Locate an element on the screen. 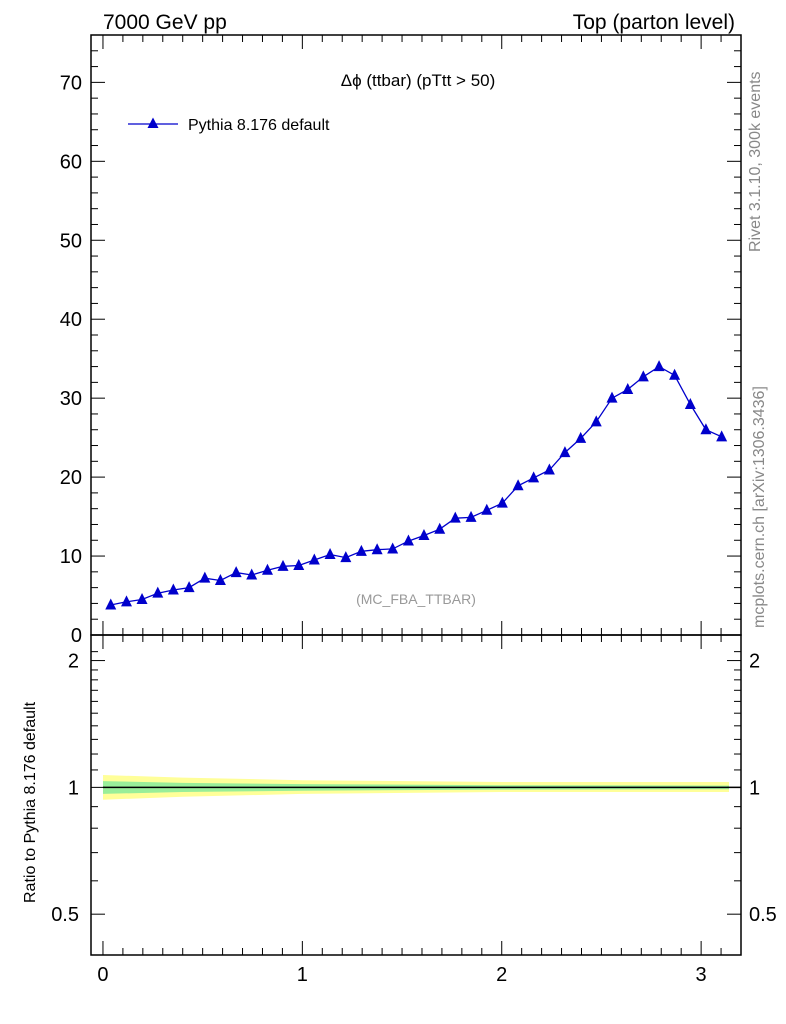 Image resolution: width=786 pixels, height=1024 pixels. y-tick-label: 30 is located at coordinates (71, 399).